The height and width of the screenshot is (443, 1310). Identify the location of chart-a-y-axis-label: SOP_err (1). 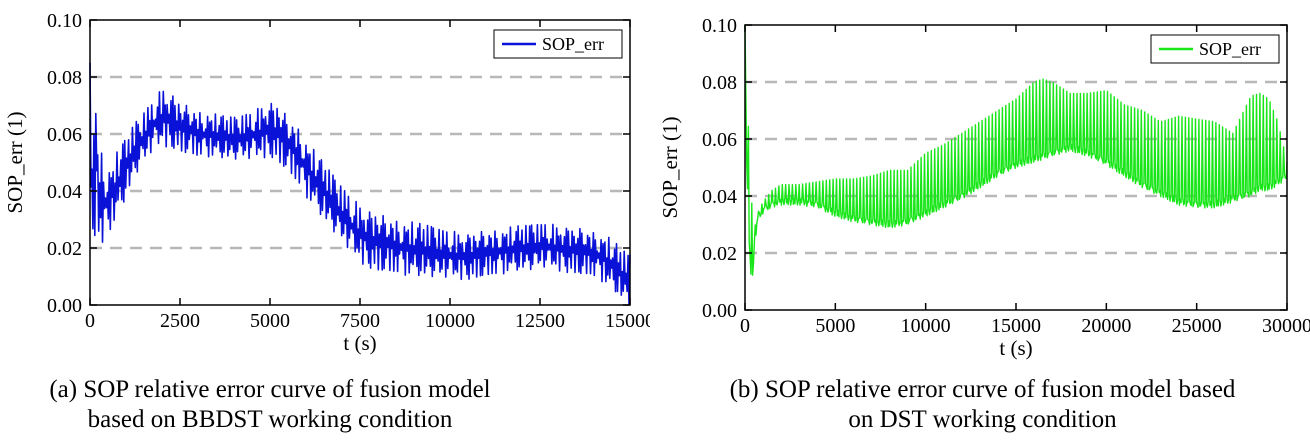
(15, 162).